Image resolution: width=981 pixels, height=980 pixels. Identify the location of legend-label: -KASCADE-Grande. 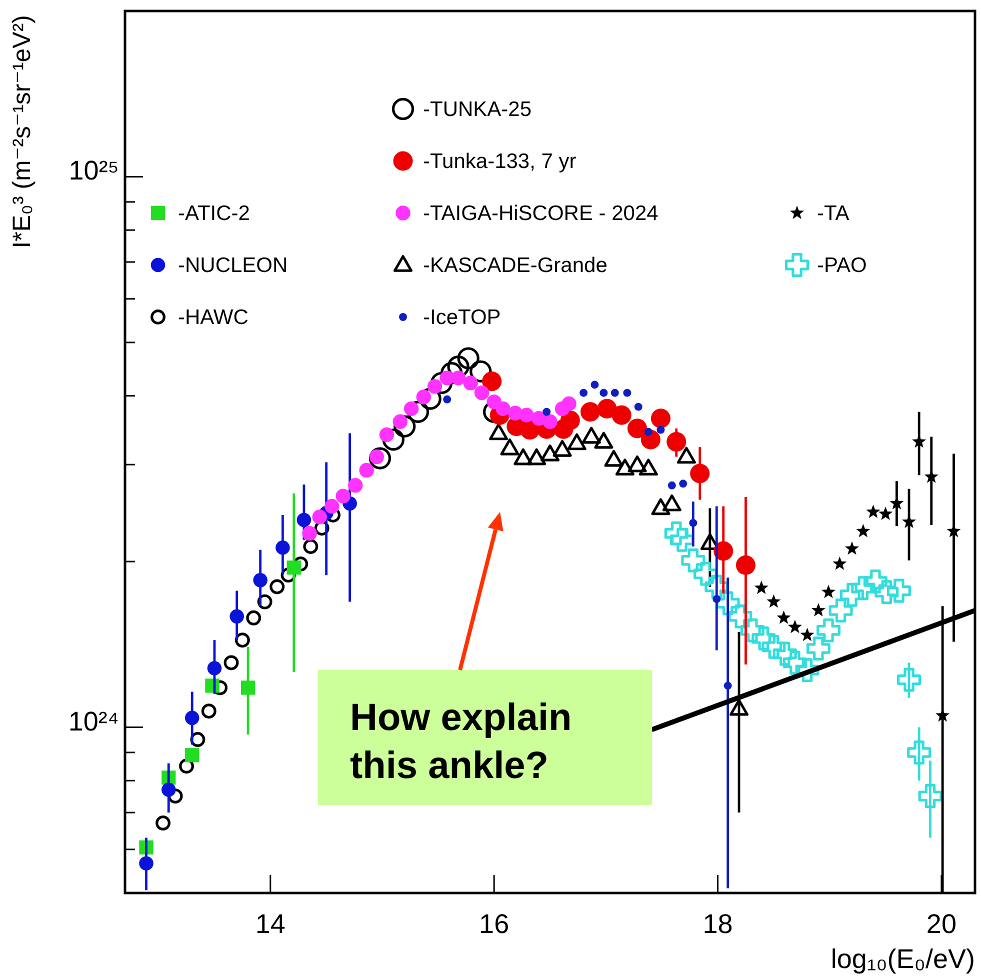
(515, 265).